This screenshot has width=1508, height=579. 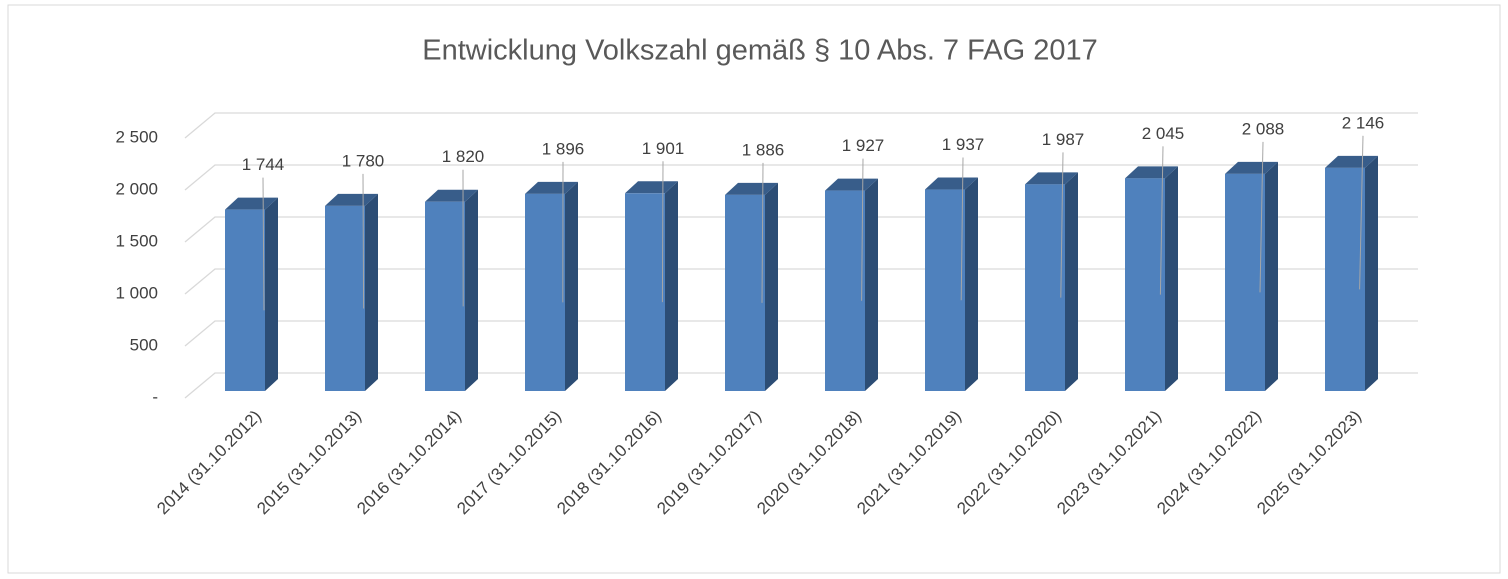 I want to click on data-label: 1 937, so click(x=963, y=144).